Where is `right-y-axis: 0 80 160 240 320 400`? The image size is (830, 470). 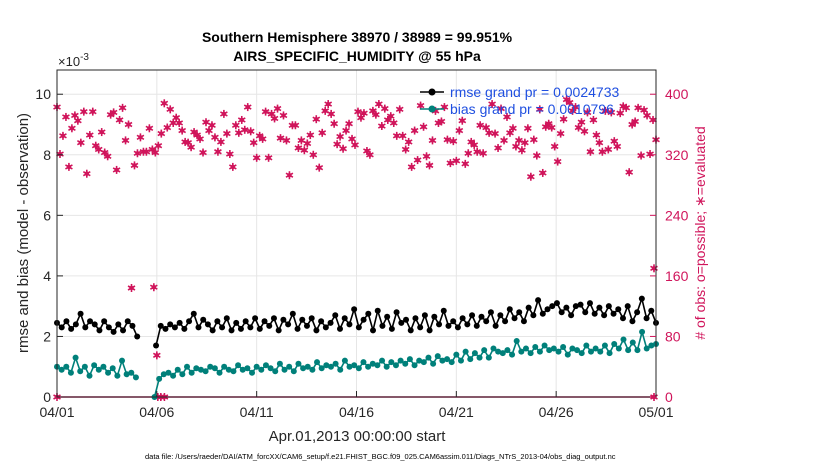
right-y-axis: 0 80 160 240 320 400 is located at coordinates (669, 245).